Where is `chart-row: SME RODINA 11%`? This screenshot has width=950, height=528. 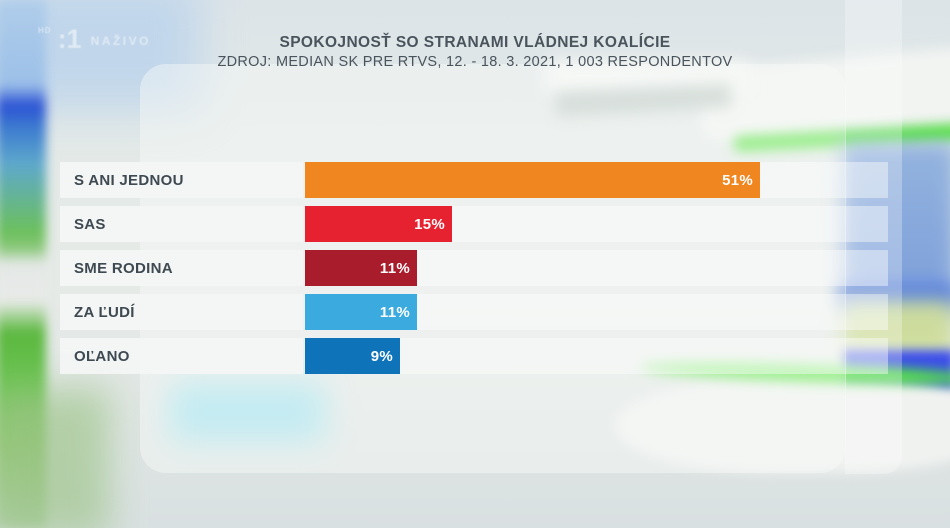 chart-row: SME RODINA 11% is located at coordinates (474, 268).